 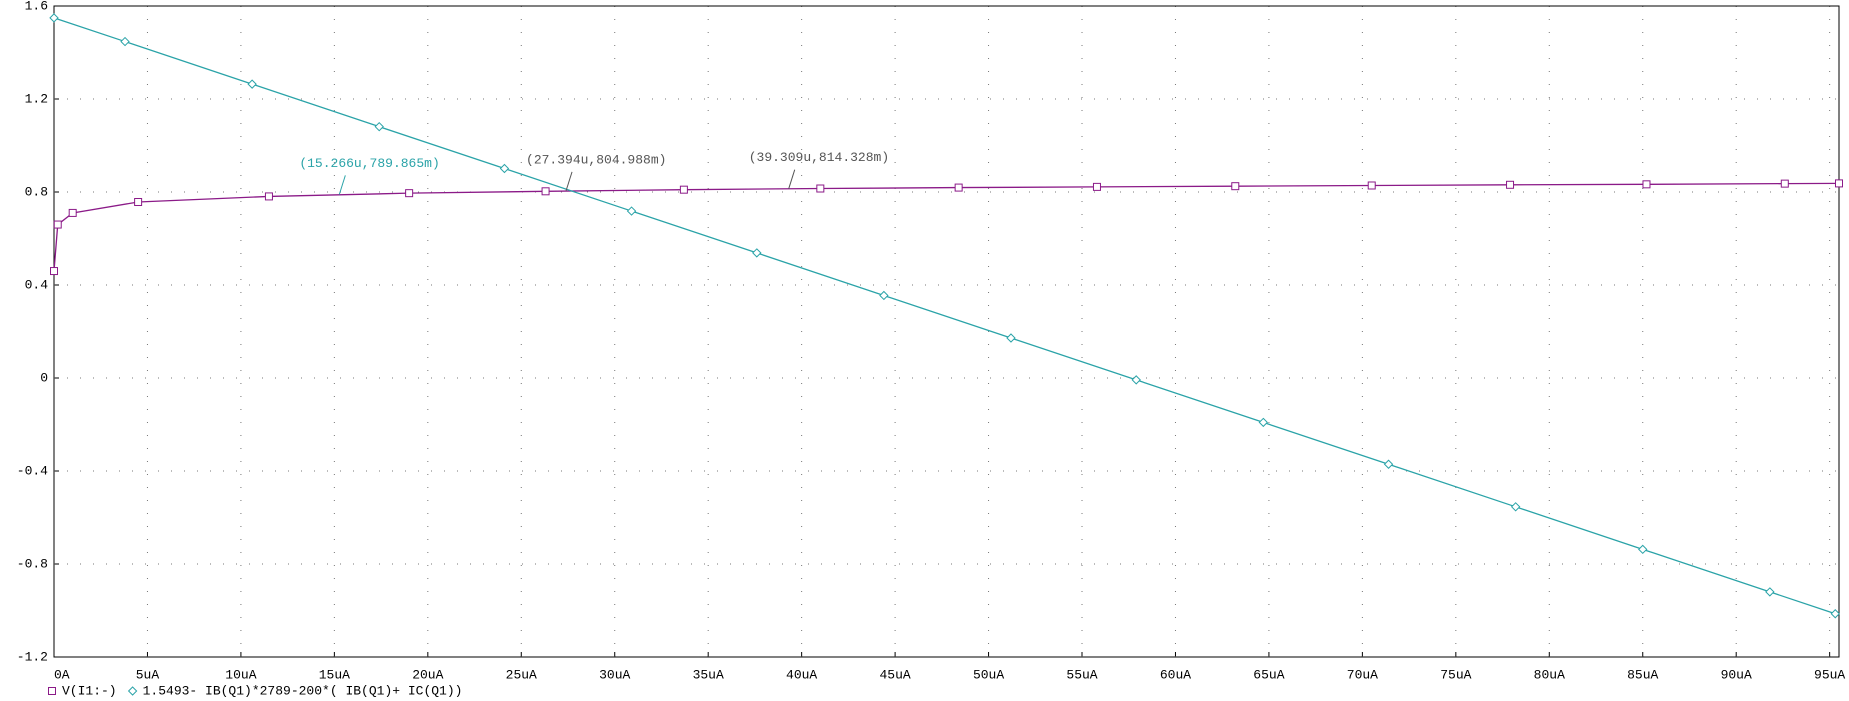 What do you see at coordinates (1175, 674) in the screenshot?
I see `x-tick-label: 60uA` at bounding box center [1175, 674].